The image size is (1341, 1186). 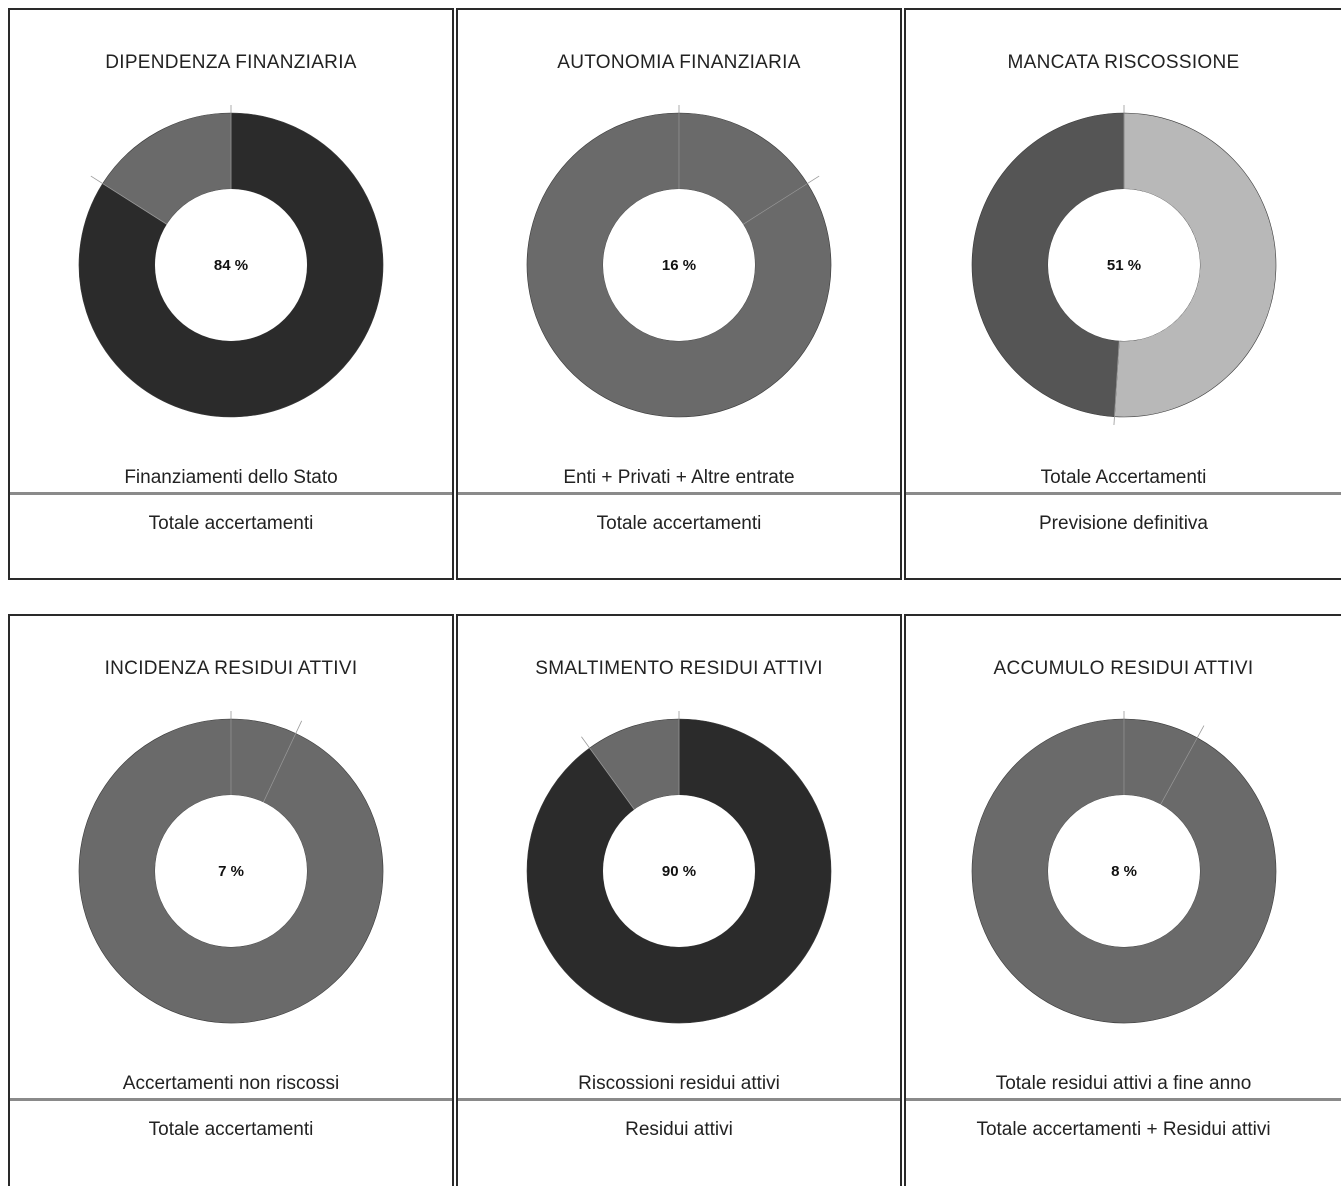 What do you see at coordinates (679, 1083) in the screenshot?
I see `numerator-label: Riscossioni residui attivi` at bounding box center [679, 1083].